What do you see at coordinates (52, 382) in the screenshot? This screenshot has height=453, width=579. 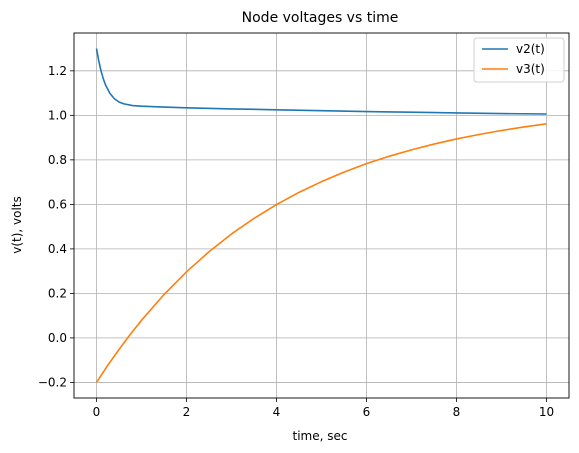 I see `y-tick-label: −0.2` at bounding box center [52, 382].